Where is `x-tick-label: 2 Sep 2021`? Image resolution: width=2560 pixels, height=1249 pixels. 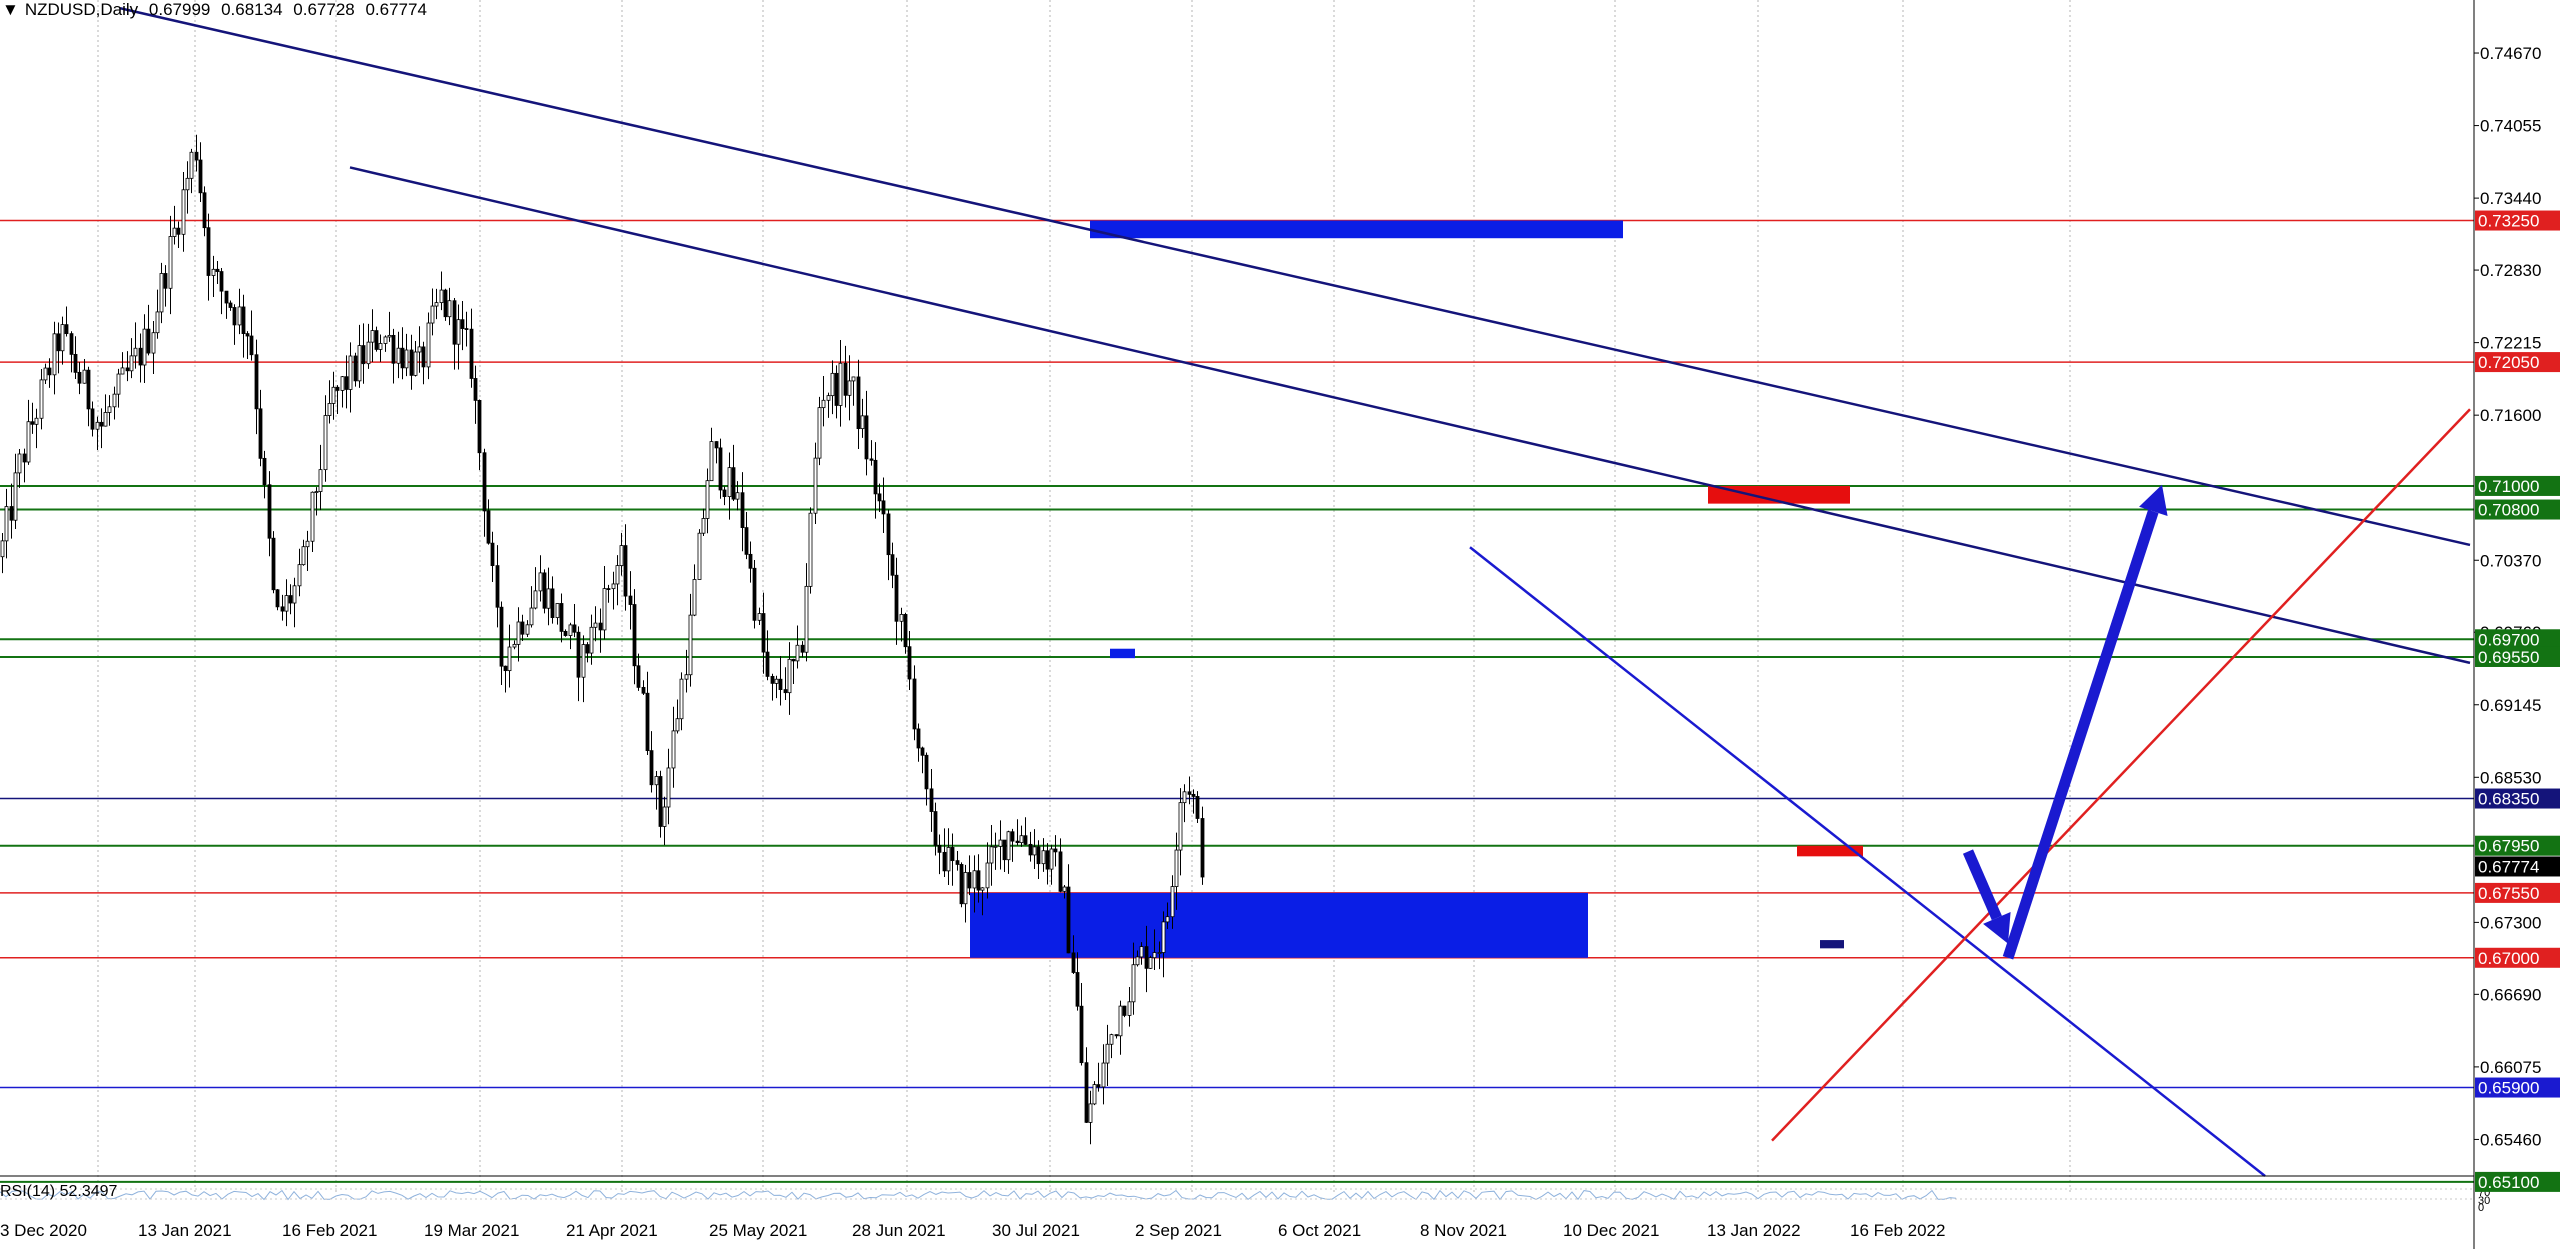 x-tick-label: 2 Sep 2021 is located at coordinates (1178, 1230).